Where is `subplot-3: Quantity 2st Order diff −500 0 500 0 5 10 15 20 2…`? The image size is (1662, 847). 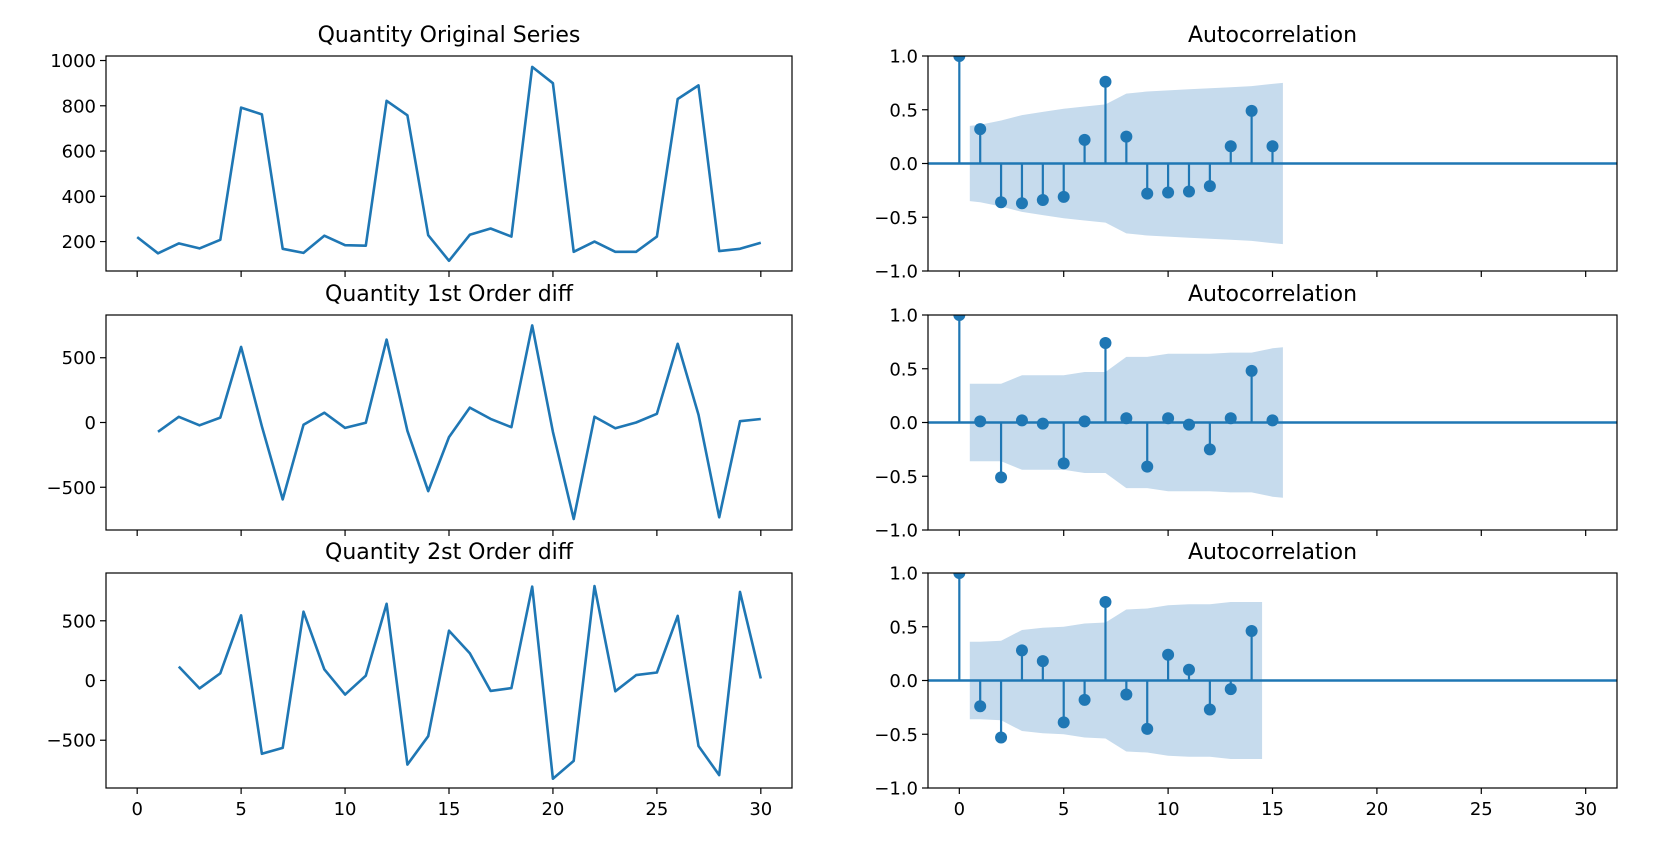 subplot-3: Quantity 2st Order diff −500 0 500 0 5 10 15 20 2… is located at coordinates (420, 680).